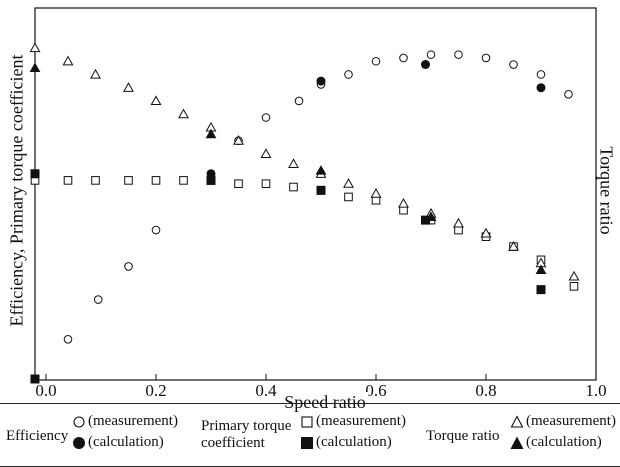 The height and width of the screenshot is (467, 620). I want to click on x-tick-label: 0.4, so click(266, 390).